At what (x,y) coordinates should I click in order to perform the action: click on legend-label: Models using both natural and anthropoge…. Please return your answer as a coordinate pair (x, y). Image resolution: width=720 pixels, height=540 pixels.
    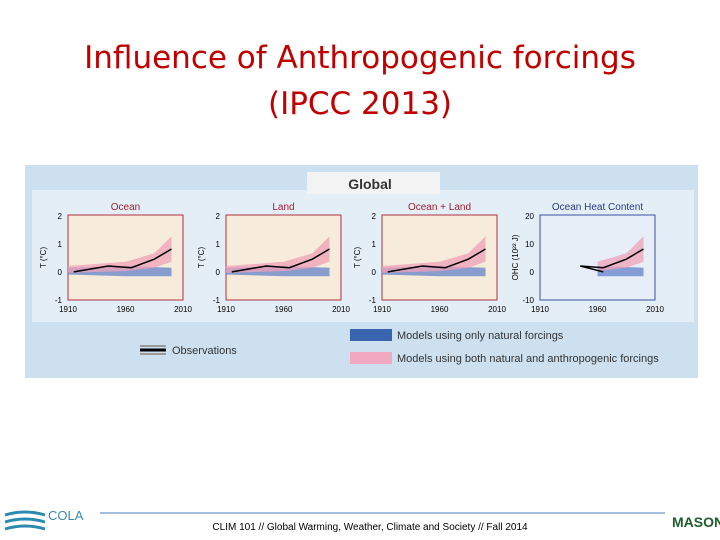
    Looking at the image, I should click on (528, 359).